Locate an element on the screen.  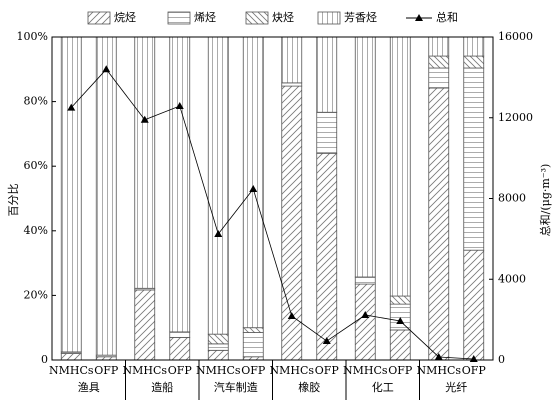
y-tick-label: 40% is located at coordinates (36, 230).